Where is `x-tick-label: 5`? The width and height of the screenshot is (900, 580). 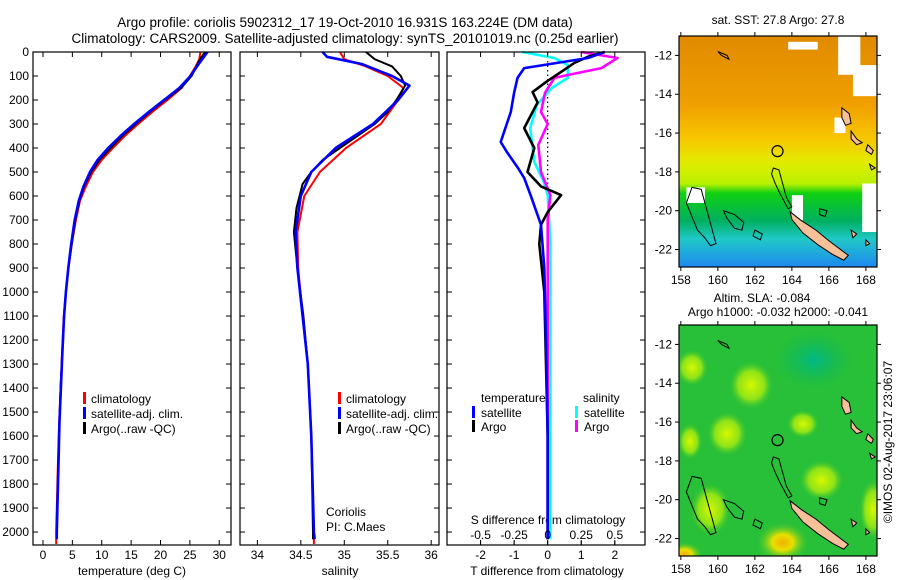
x-tick-label: 5 is located at coordinates (72, 555).